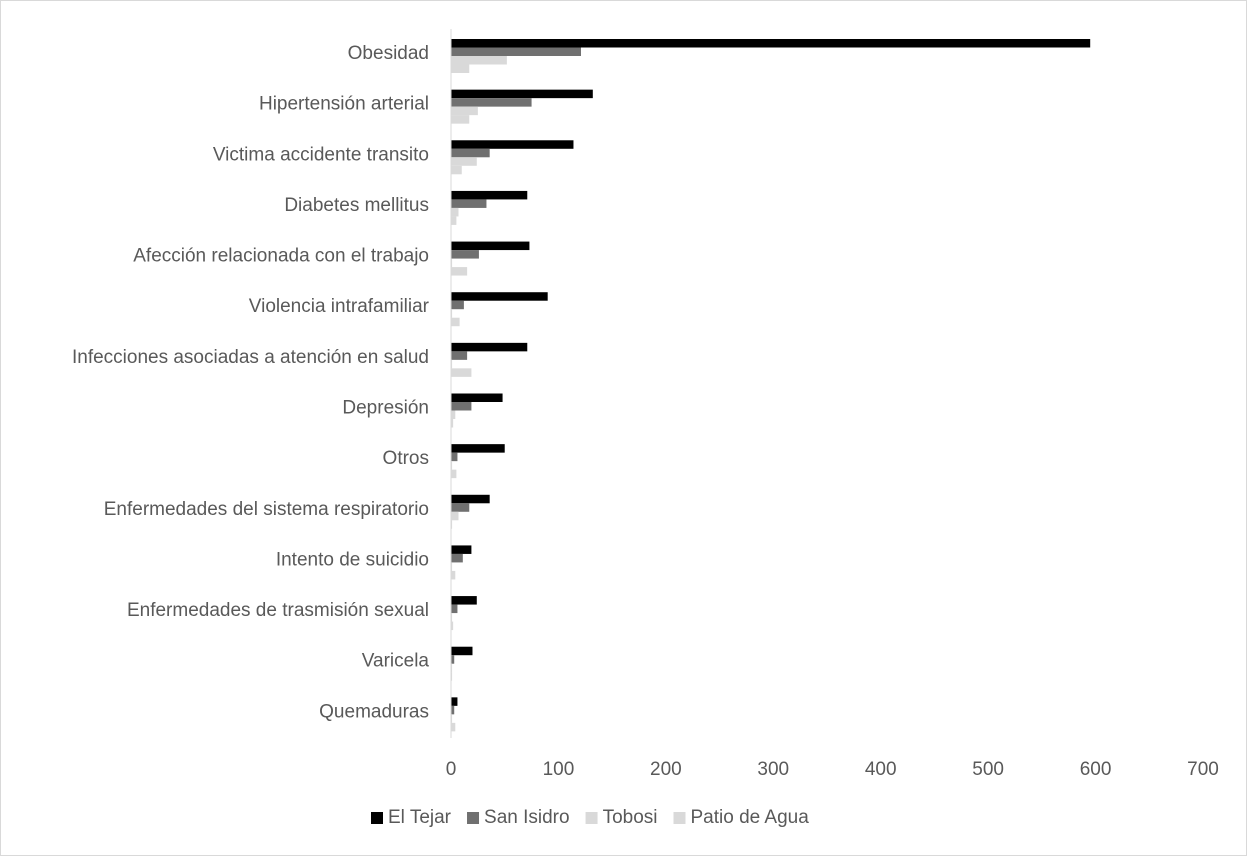 This screenshot has height=860, width=1247. What do you see at coordinates (377, 818) in the screenshot?
I see `legend-swatch-el-tejar` at bounding box center [377, 818].